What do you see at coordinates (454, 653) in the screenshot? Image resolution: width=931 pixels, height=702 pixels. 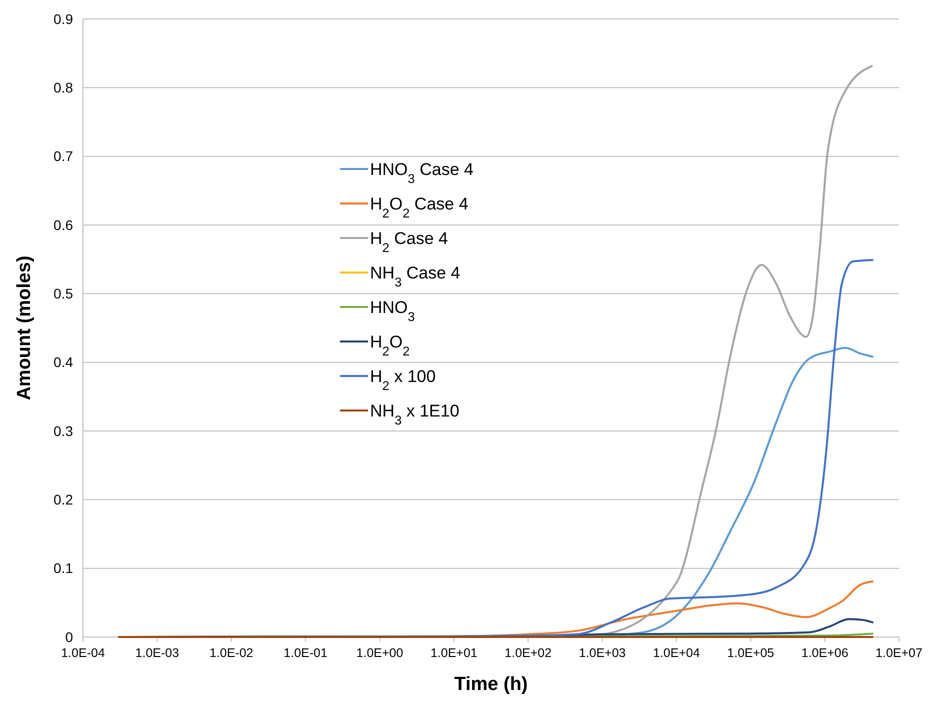 I see `x-tick-label: 1.0E+01` at bounding box center [454, 653].